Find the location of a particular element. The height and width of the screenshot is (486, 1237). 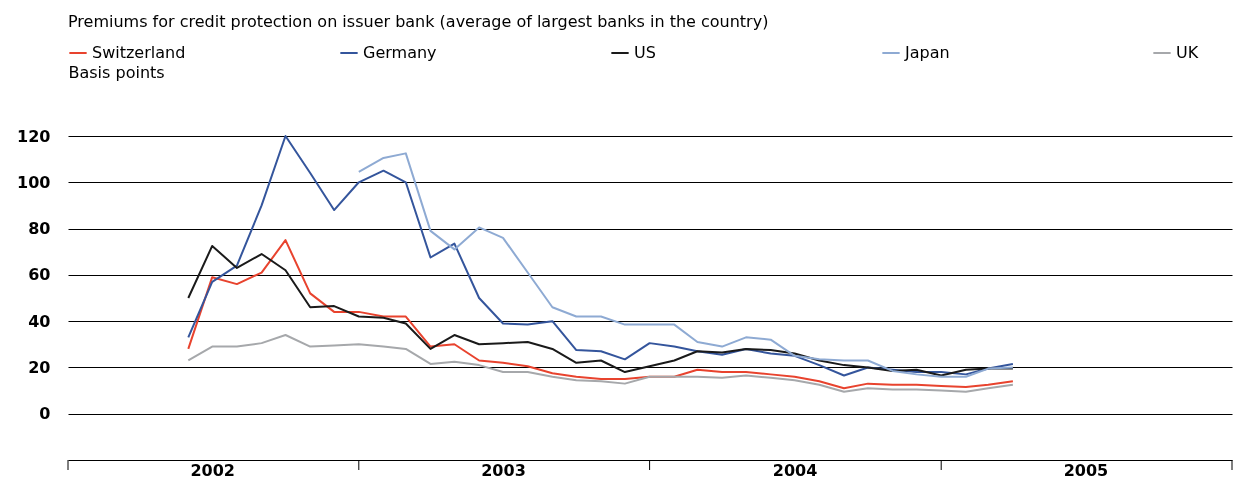

legend-label: UK is located at coordinates (1187, 52).